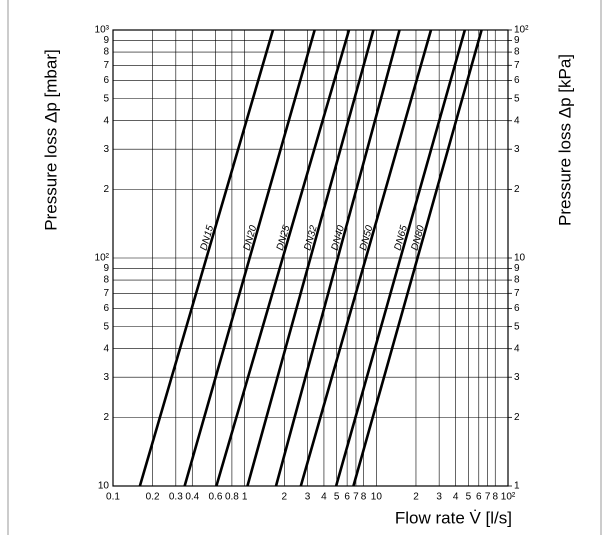 This screenshot has height=535, width=610. Describe the element at coordinates (104, 486) in the screenshot. I see `y-tick-label: 10` at that location.